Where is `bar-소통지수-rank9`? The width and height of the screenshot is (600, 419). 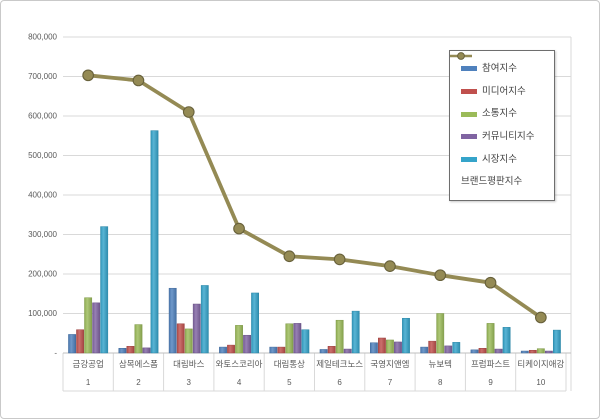 bar-소통지수-rank9 is located at coordinates (490, 338).